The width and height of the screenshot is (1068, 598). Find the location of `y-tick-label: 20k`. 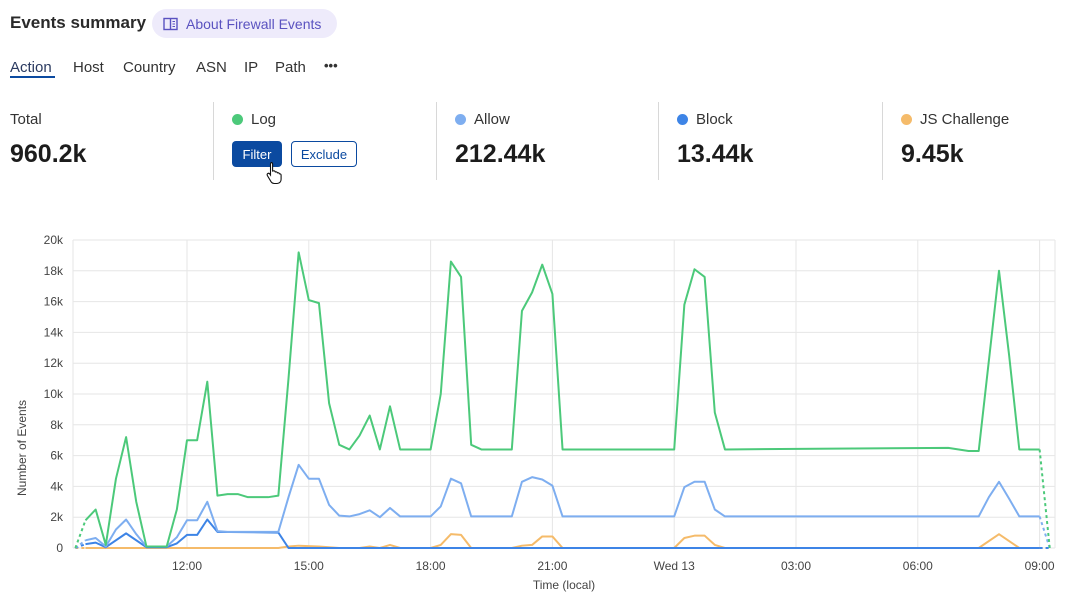

y-tick-label: 20k is located at coordinates (54, 240).